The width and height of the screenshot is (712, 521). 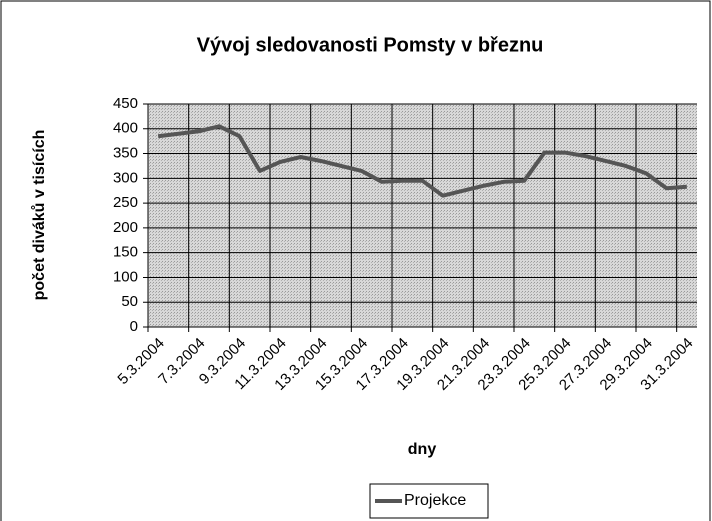 I want to click on y-tick-label: 300, so click(x=125, y=177).